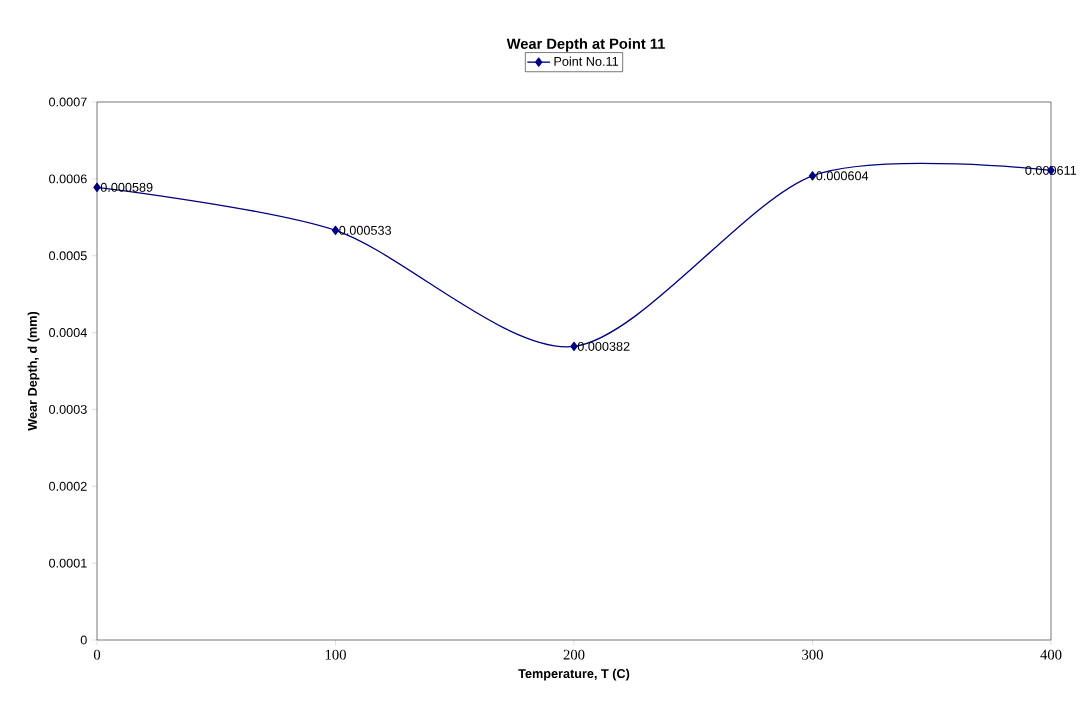  I want to click on chart-title: Wear Depth at Point 11, so click(585, 45).